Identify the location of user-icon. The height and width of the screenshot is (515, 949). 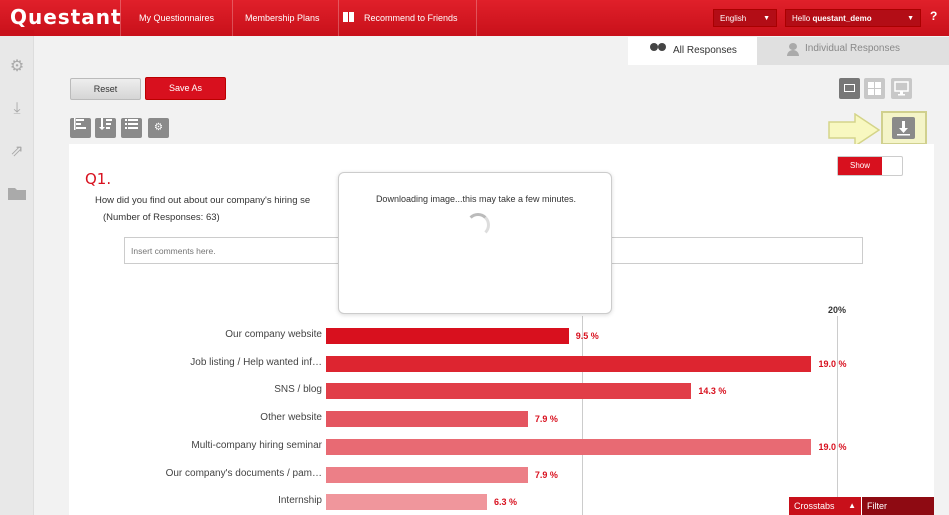
(793, 49).